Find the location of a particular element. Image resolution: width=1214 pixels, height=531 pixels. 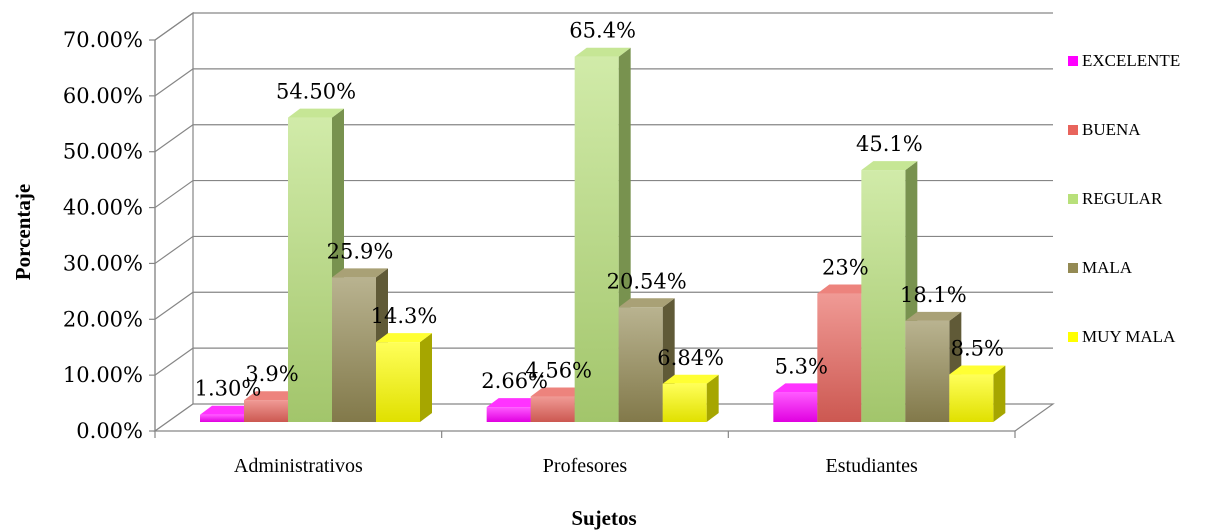

data-label: 18.1% is located at coordinates (933, 295).